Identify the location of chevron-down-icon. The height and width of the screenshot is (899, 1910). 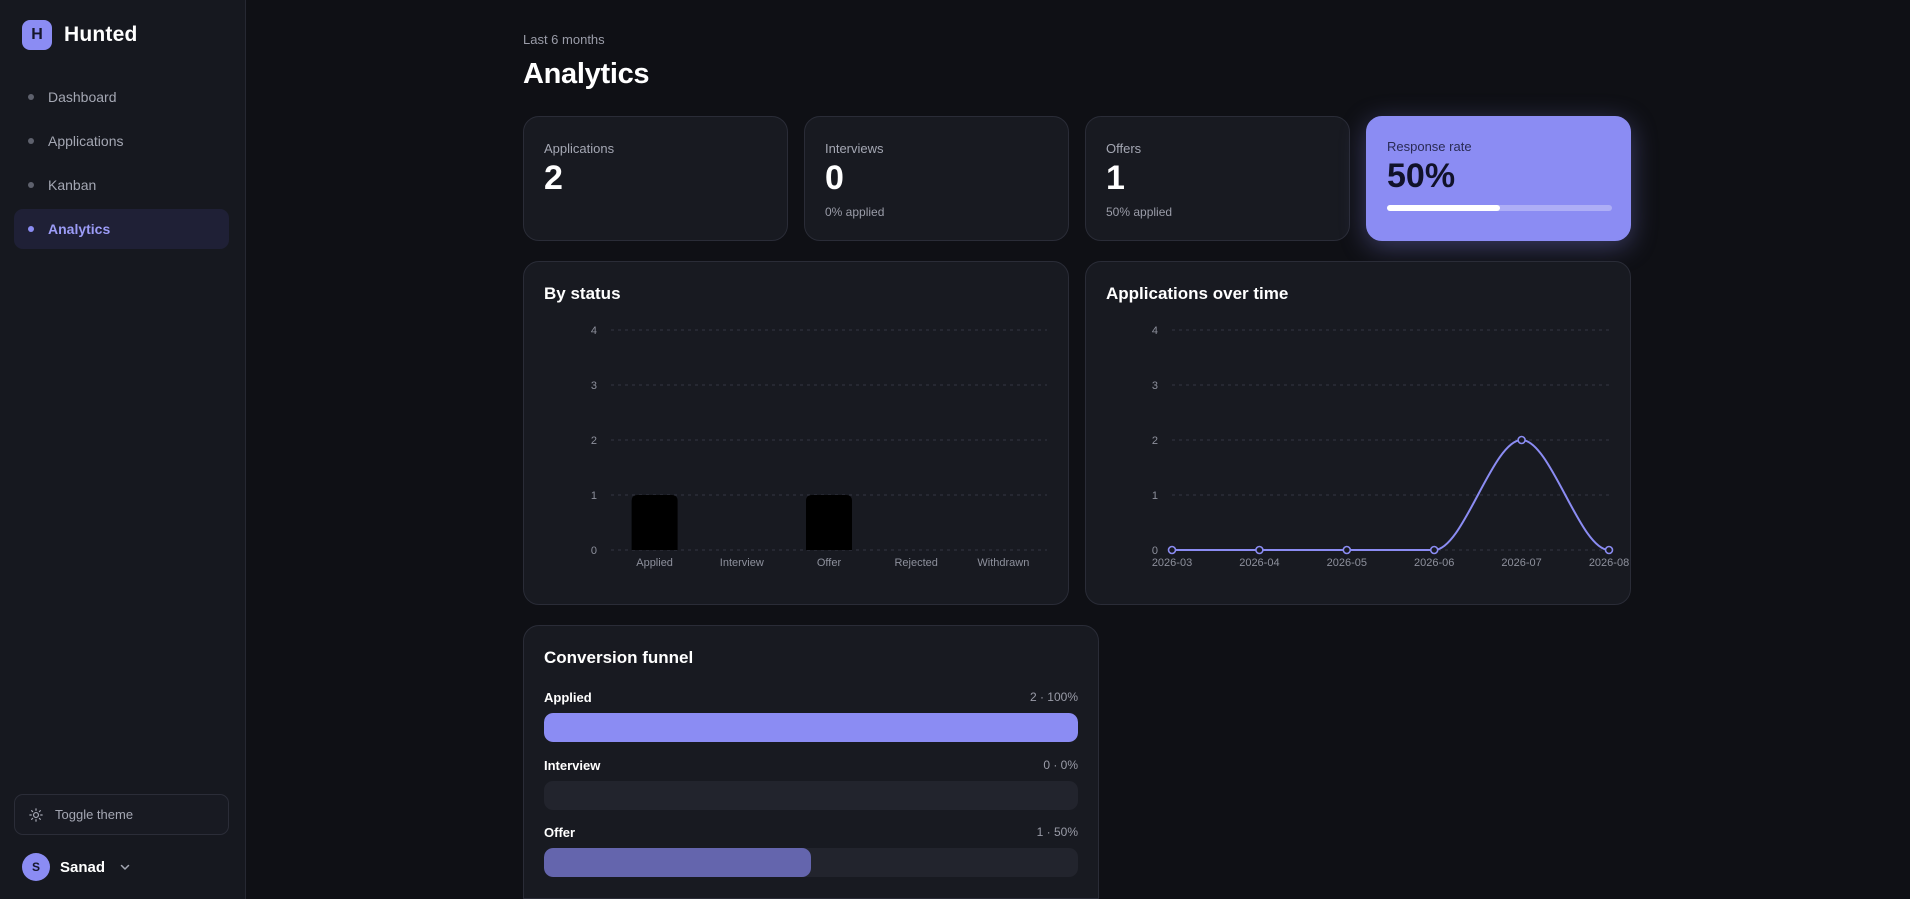
(125, 867).